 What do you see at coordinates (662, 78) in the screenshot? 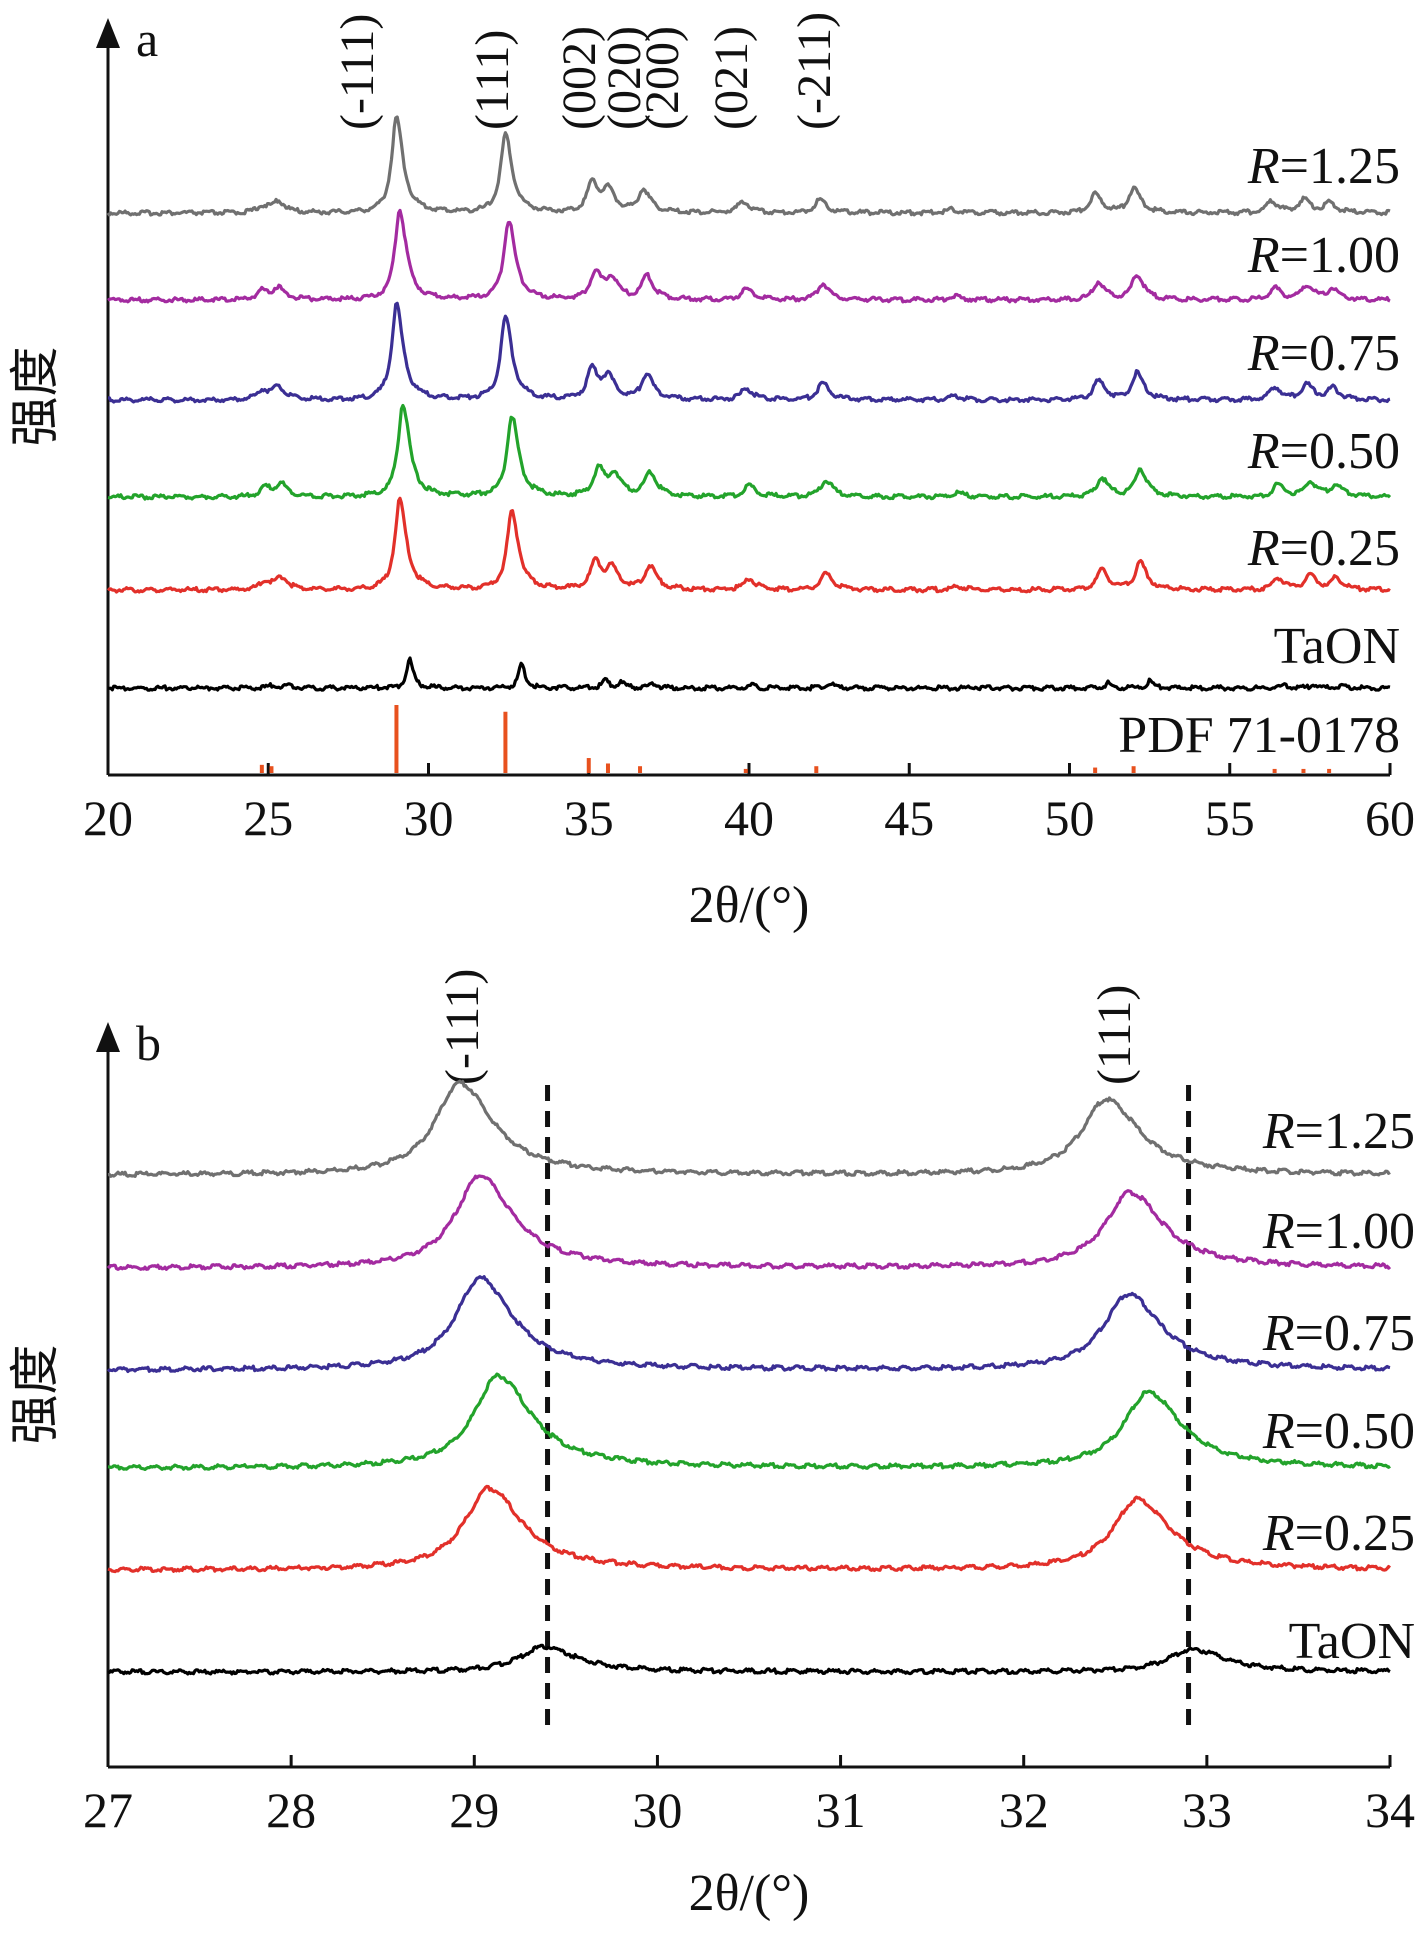
I see `reflection-label: (200)` at bounding box center [662, 78].